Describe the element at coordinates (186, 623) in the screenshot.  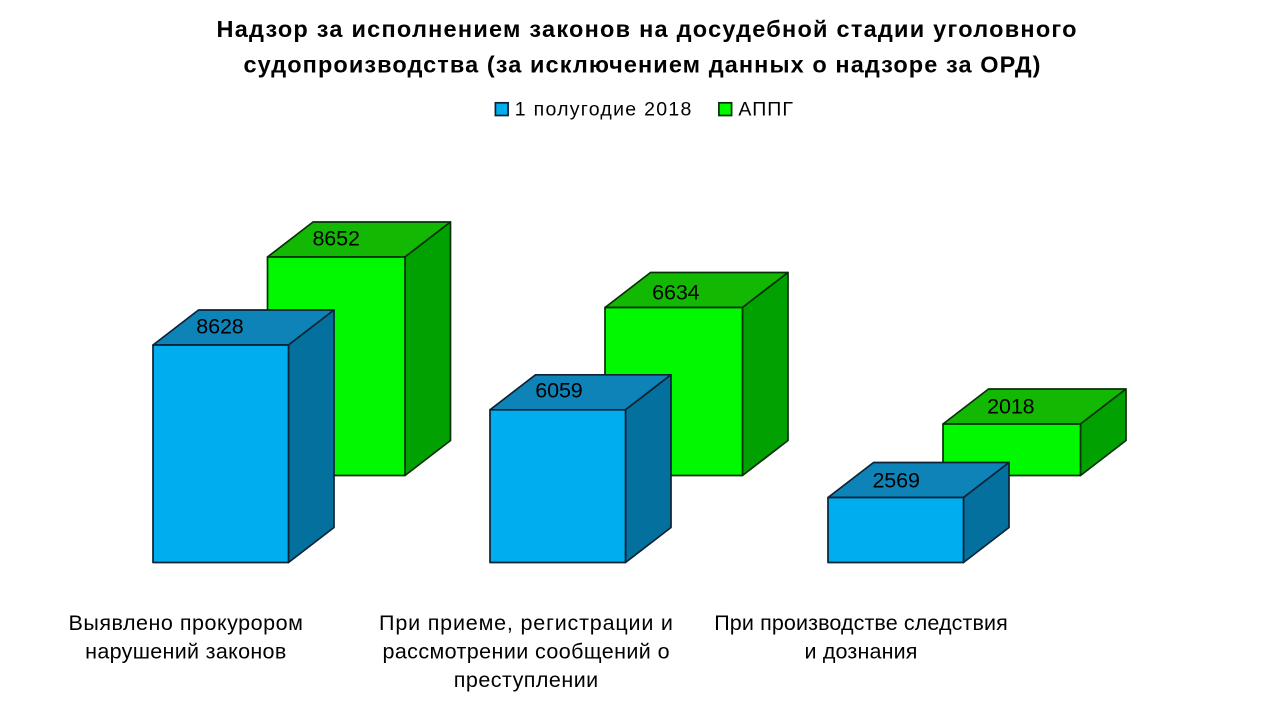
I see `svg-text: Выявлено прокурором` at that location.